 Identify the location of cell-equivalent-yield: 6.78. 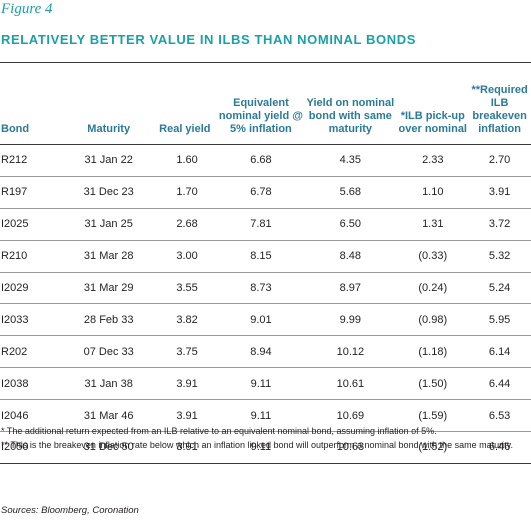
(261, 192).